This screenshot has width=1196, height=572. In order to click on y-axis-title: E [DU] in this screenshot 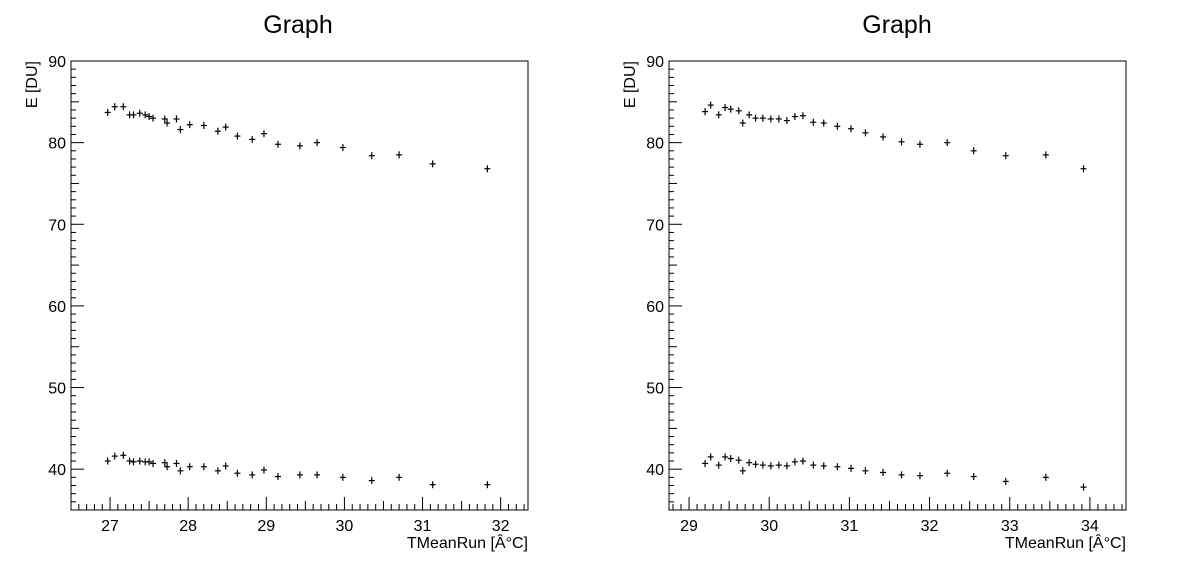, I will do `click(630, 84)`.